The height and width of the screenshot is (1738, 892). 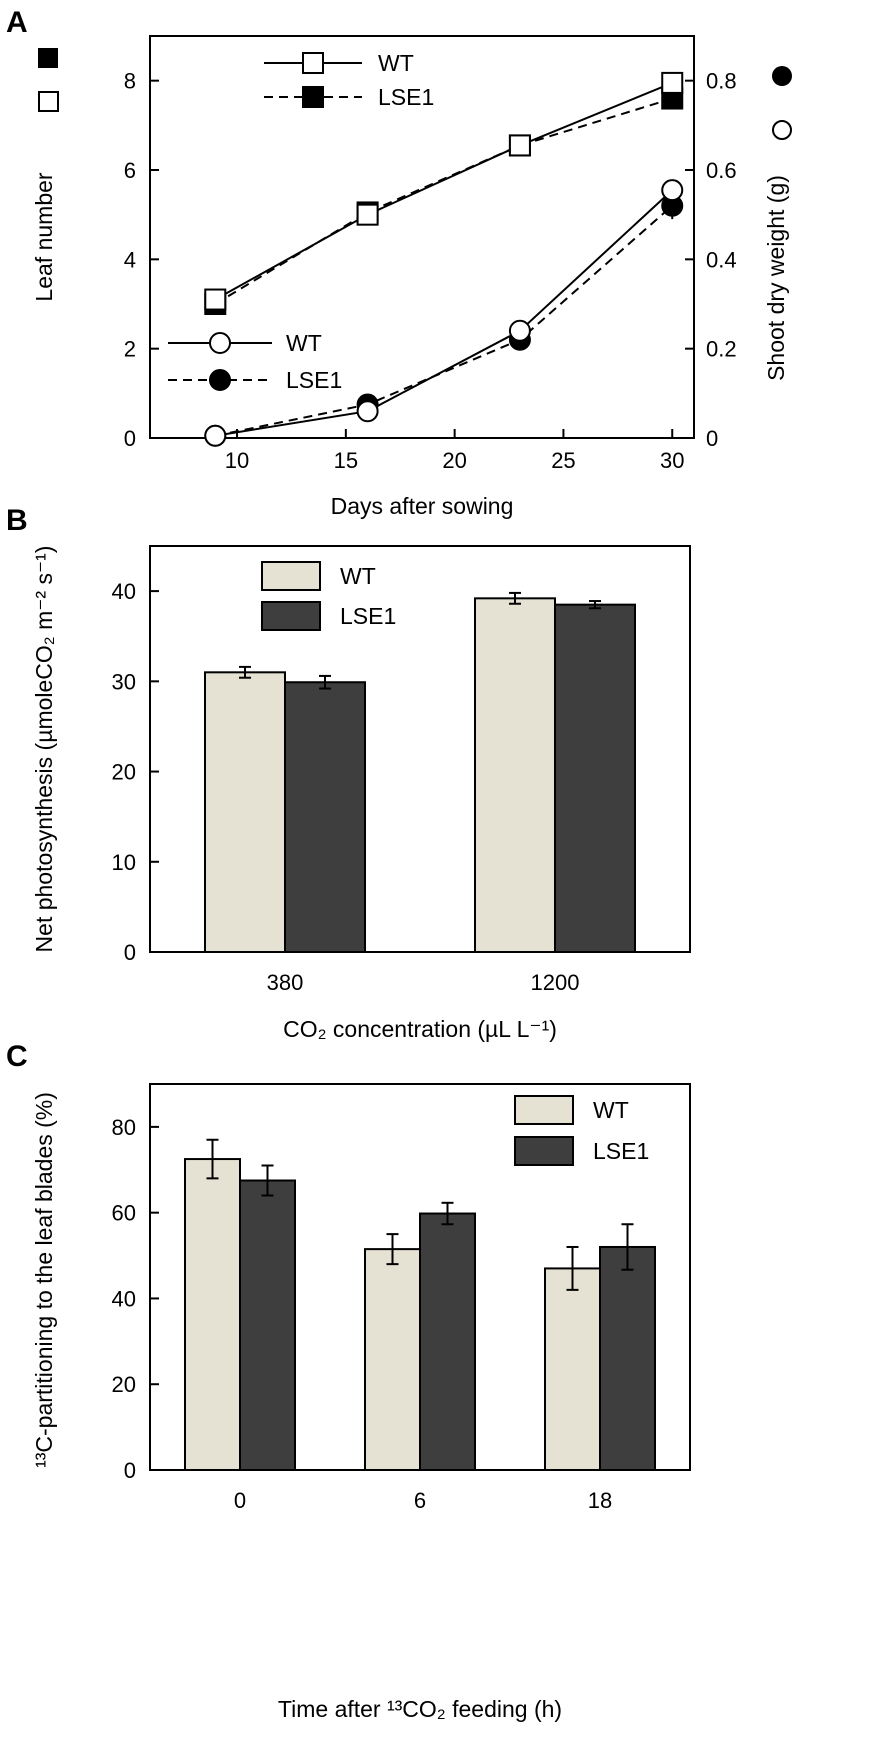 I want to click on y-tick-label-right-a: 0.2, so click(x=721, y=349).